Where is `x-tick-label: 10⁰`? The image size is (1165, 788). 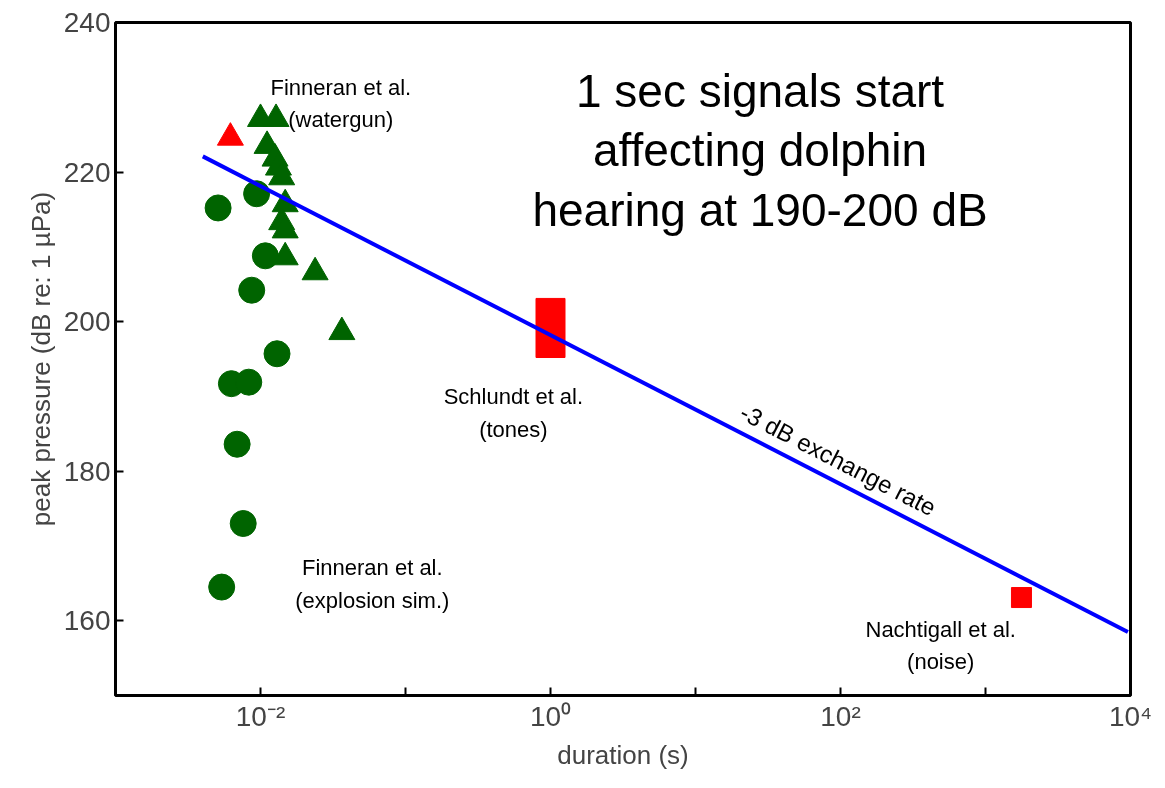 x-tick-label: 10⁰ is located at coordinates (550, 716).